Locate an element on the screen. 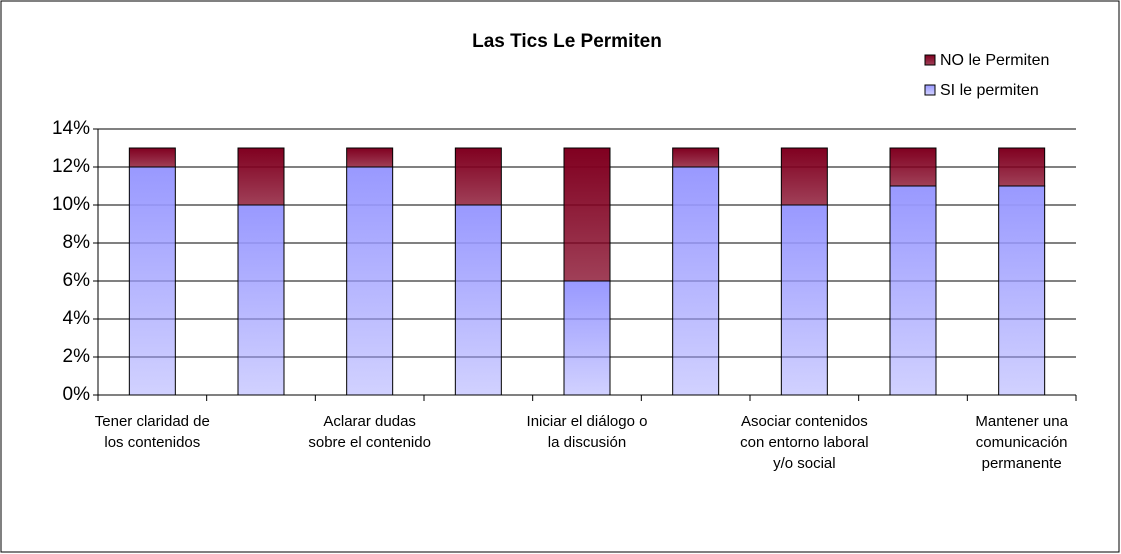 This screenshot has width=1121, height=554. x-tick-label: Aclarar dudas sobre el contenido is located at coordinates (369, 432).